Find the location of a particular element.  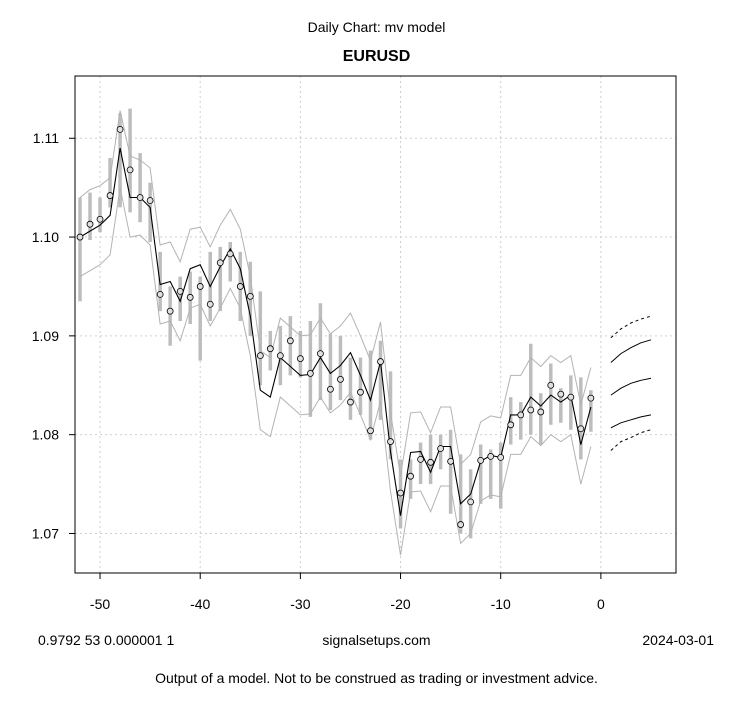

y-tick-label: 1.09 is located at coordinates (45, 336).